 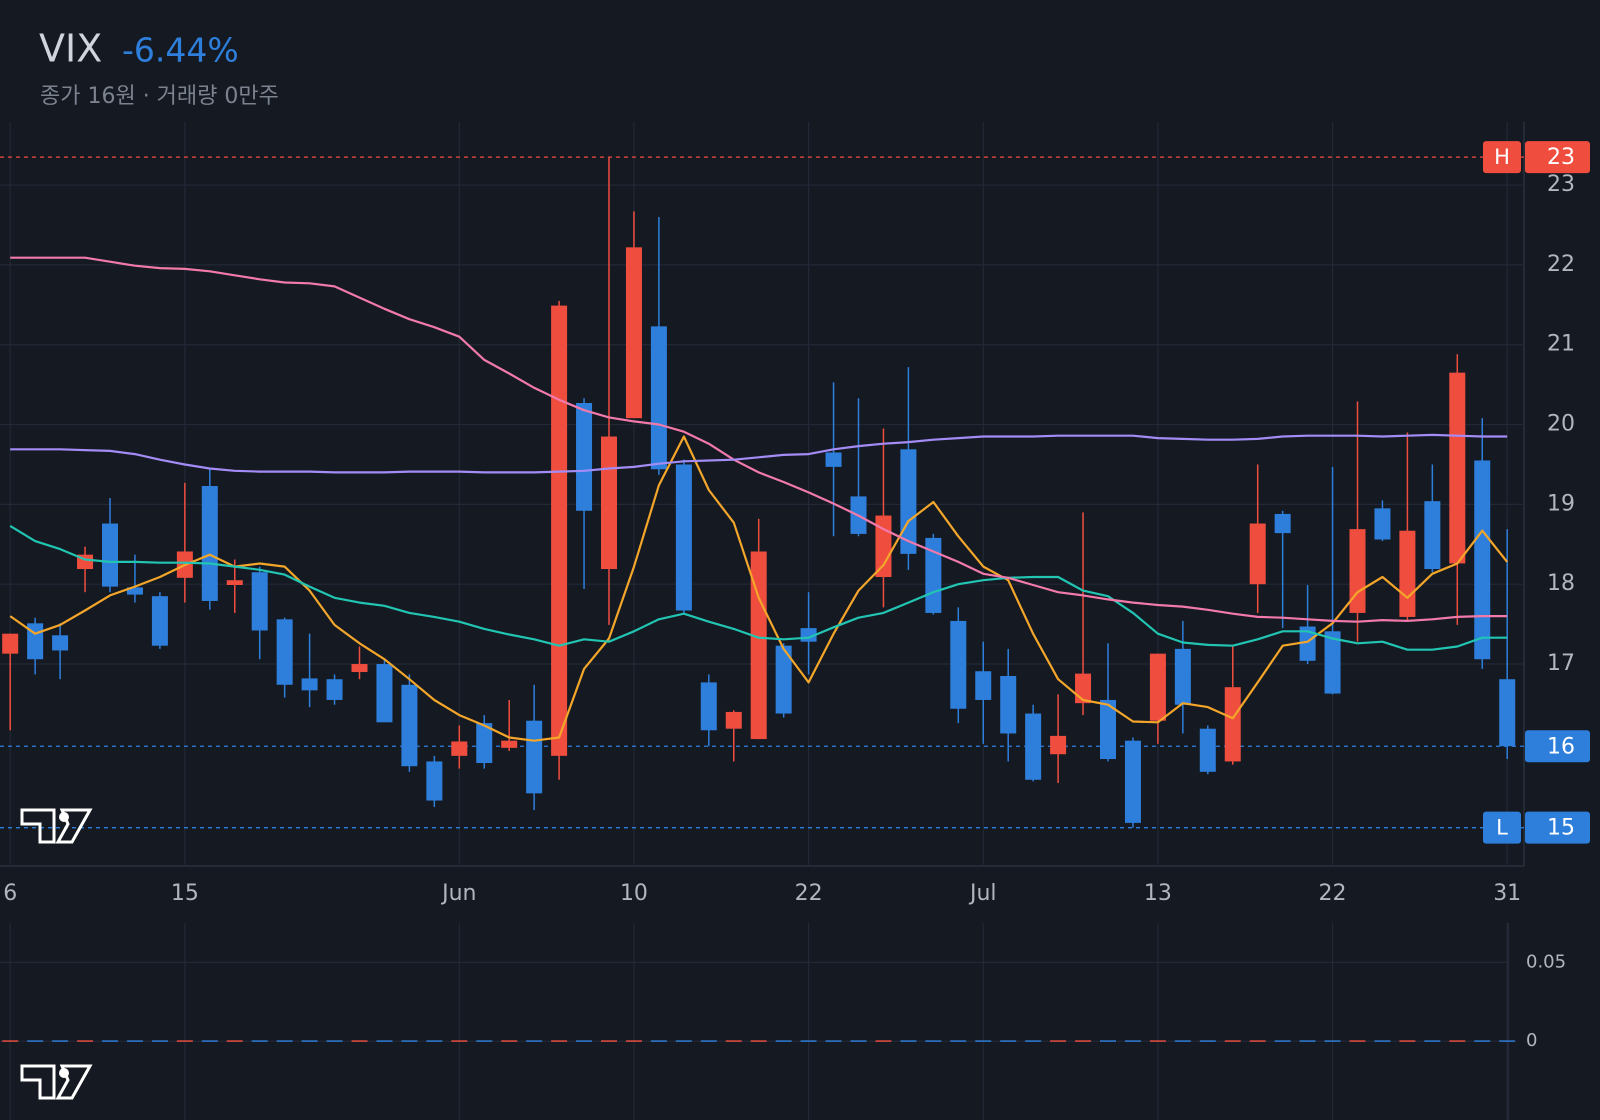 What do you see at coordinates (1507, 893) in the screenshot?
I see `x-tick-label: 31` at bounding box center [1507, 893].